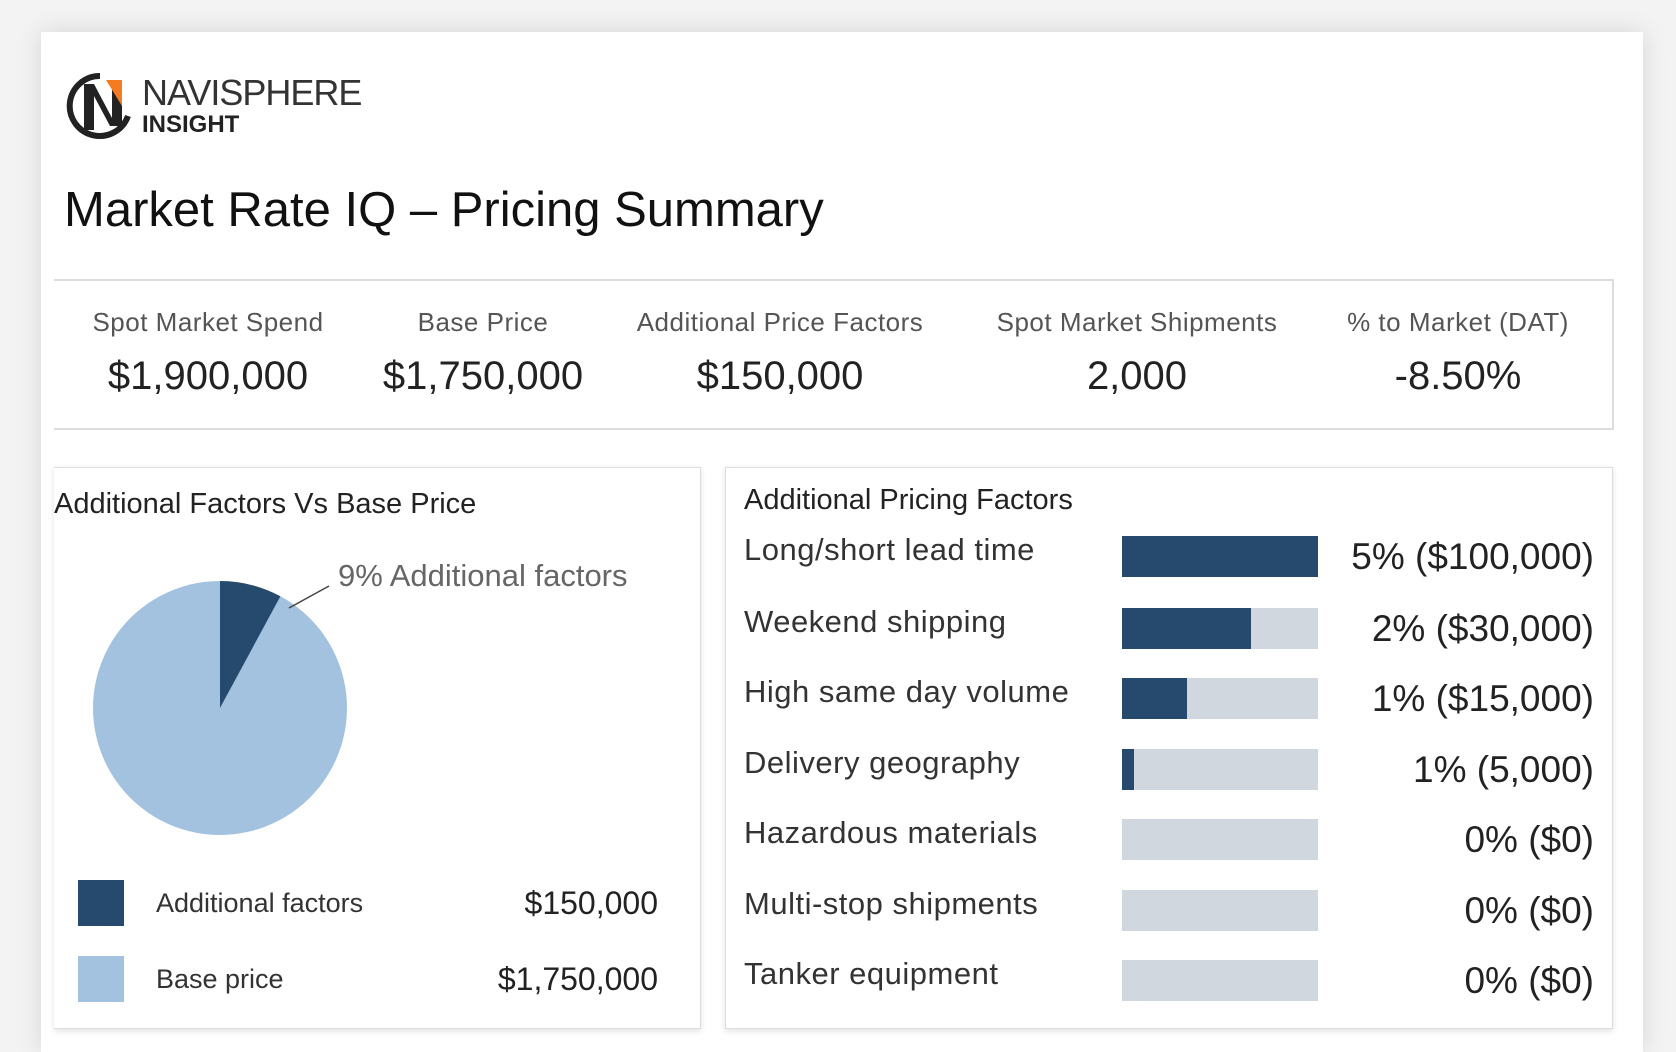 This screenshot has height=1052, width=1676. I want to click on factor-row: Hazardous materials 0% ($0), so click(1169, 838).